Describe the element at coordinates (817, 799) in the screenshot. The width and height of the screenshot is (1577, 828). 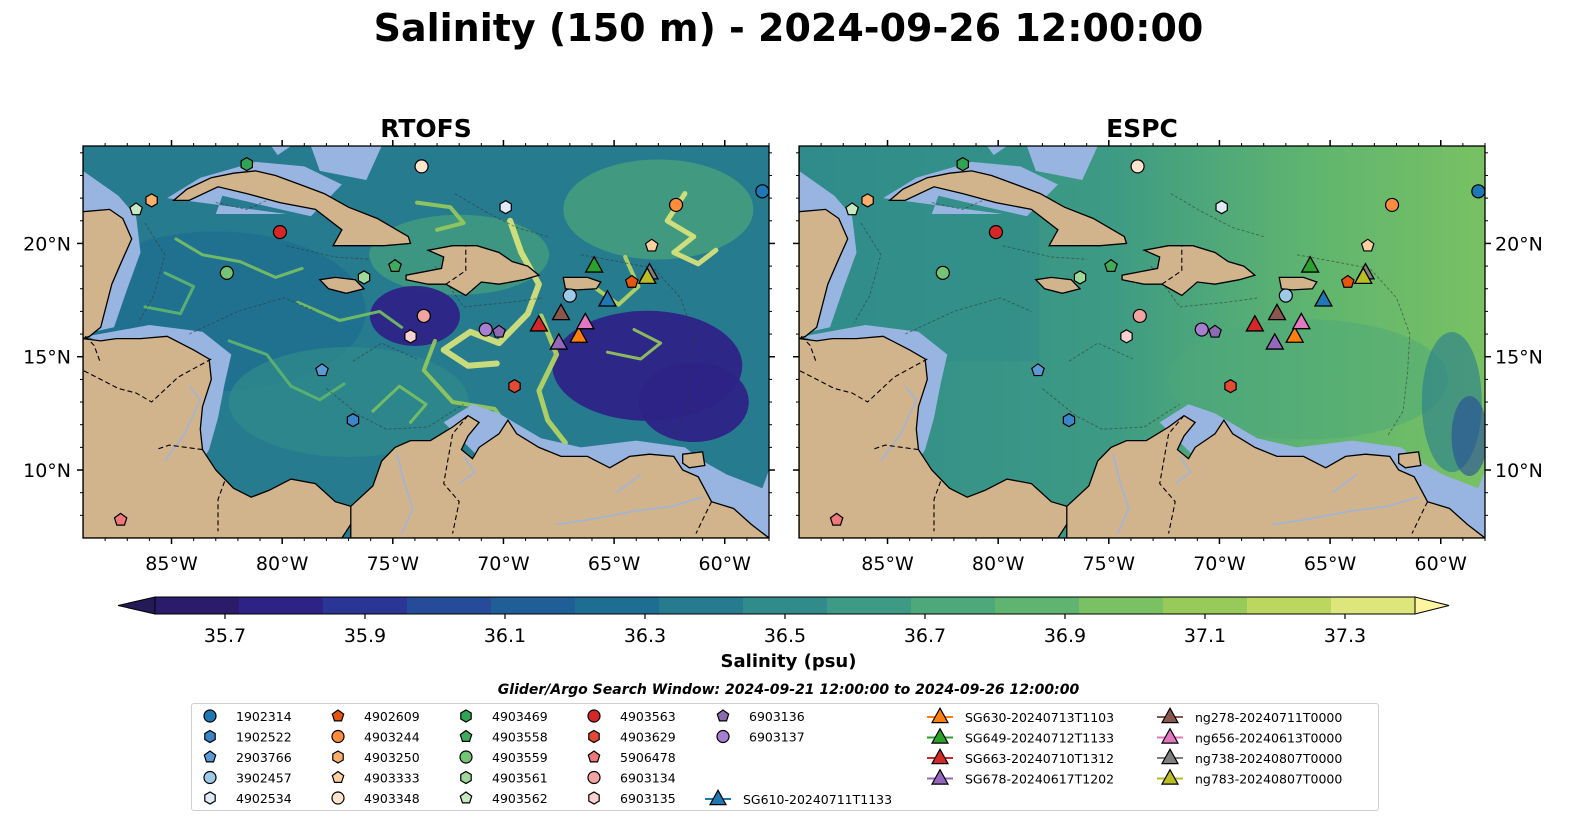
I see `legend-glider-label: SG610-20240711T1133` at that location.